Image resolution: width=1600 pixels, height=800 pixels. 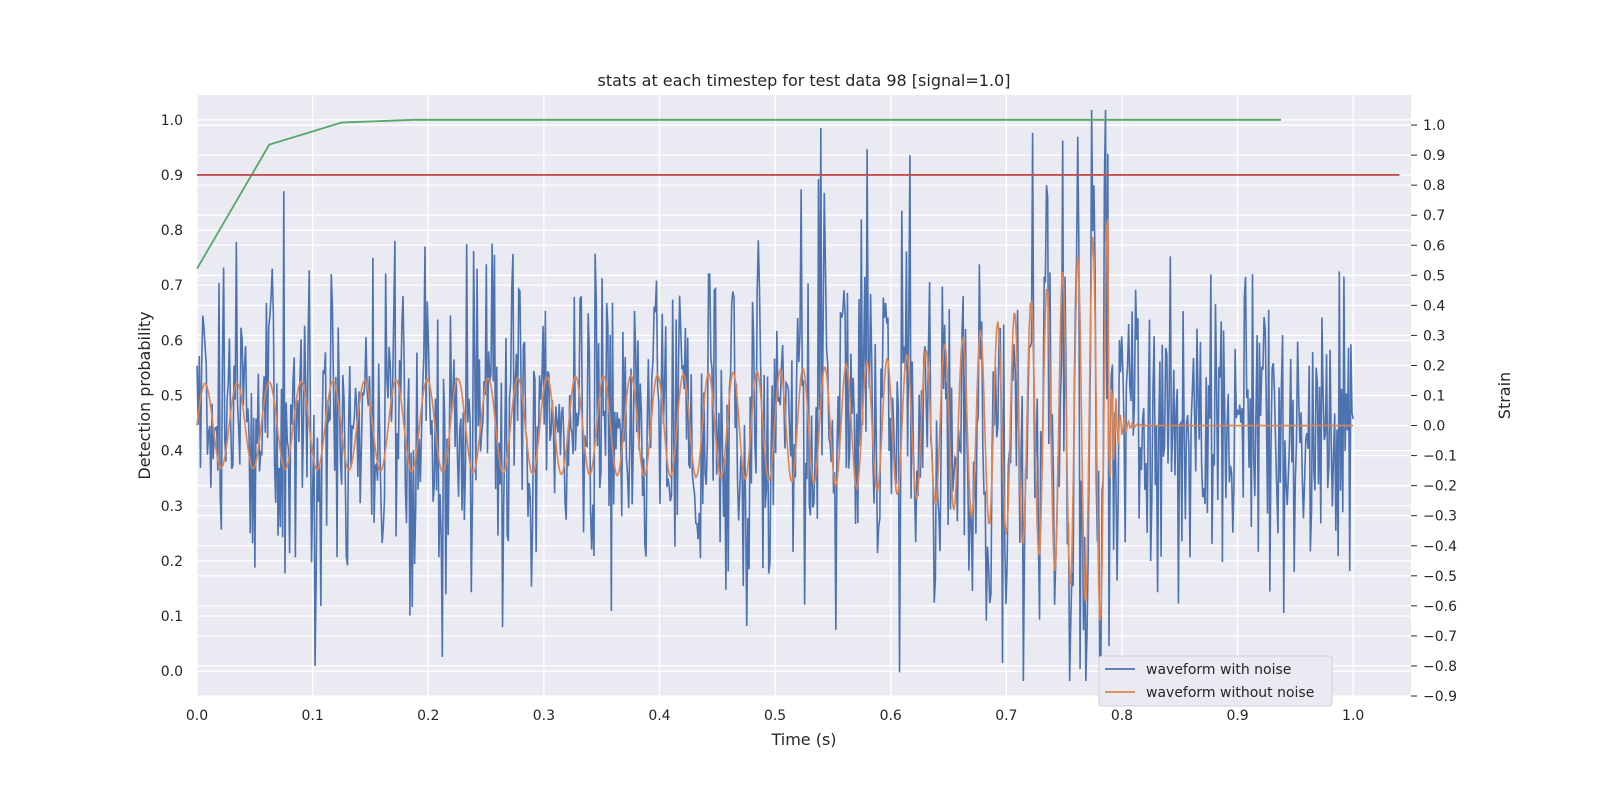 I want to click on x-tick-label: 0.4, so click(x=659, y=716).